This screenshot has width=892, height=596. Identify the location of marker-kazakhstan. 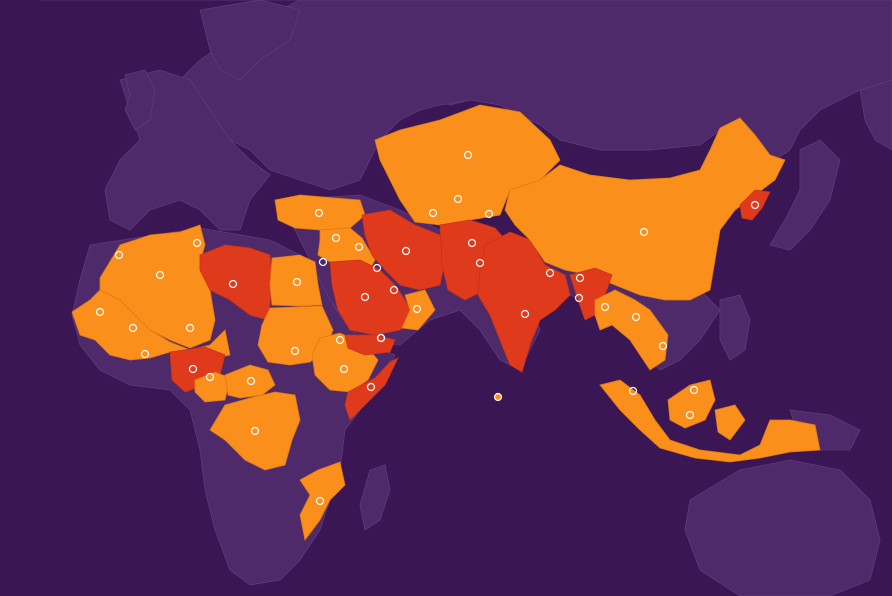
(468, 155).